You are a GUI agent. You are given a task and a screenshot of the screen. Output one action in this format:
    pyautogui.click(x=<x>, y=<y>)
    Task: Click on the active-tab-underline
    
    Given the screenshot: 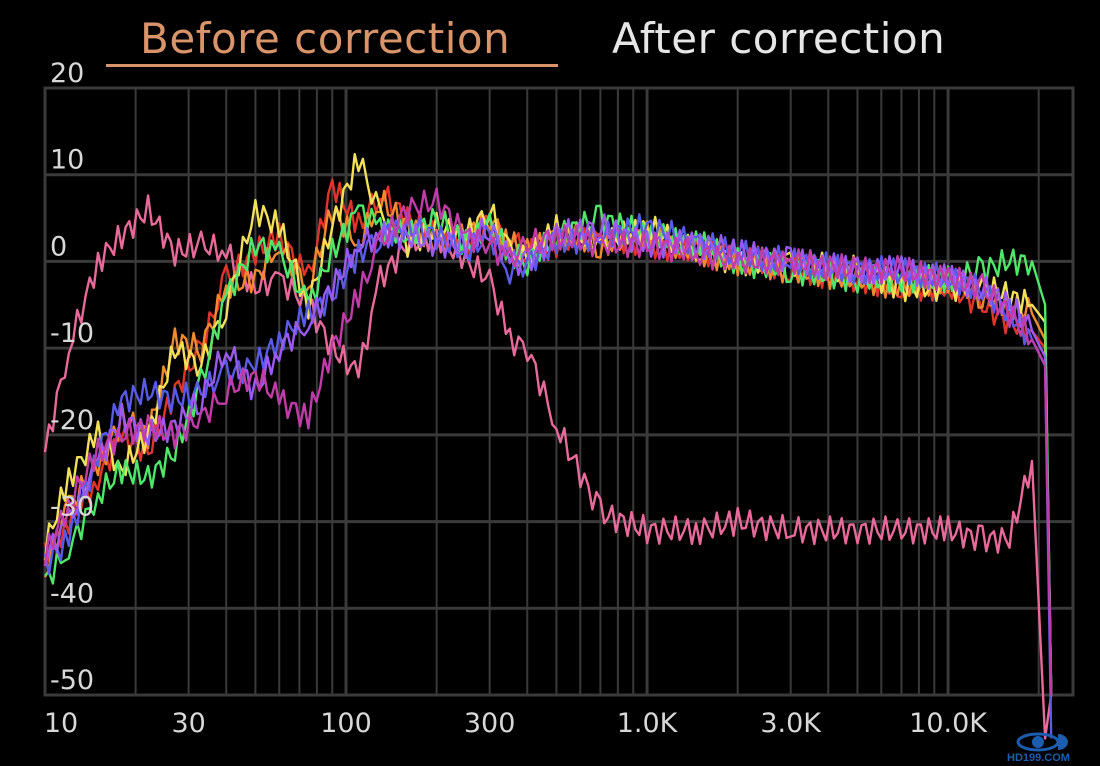 What is the action you would take?
    pyautogui.click(x=332, y=65)
    